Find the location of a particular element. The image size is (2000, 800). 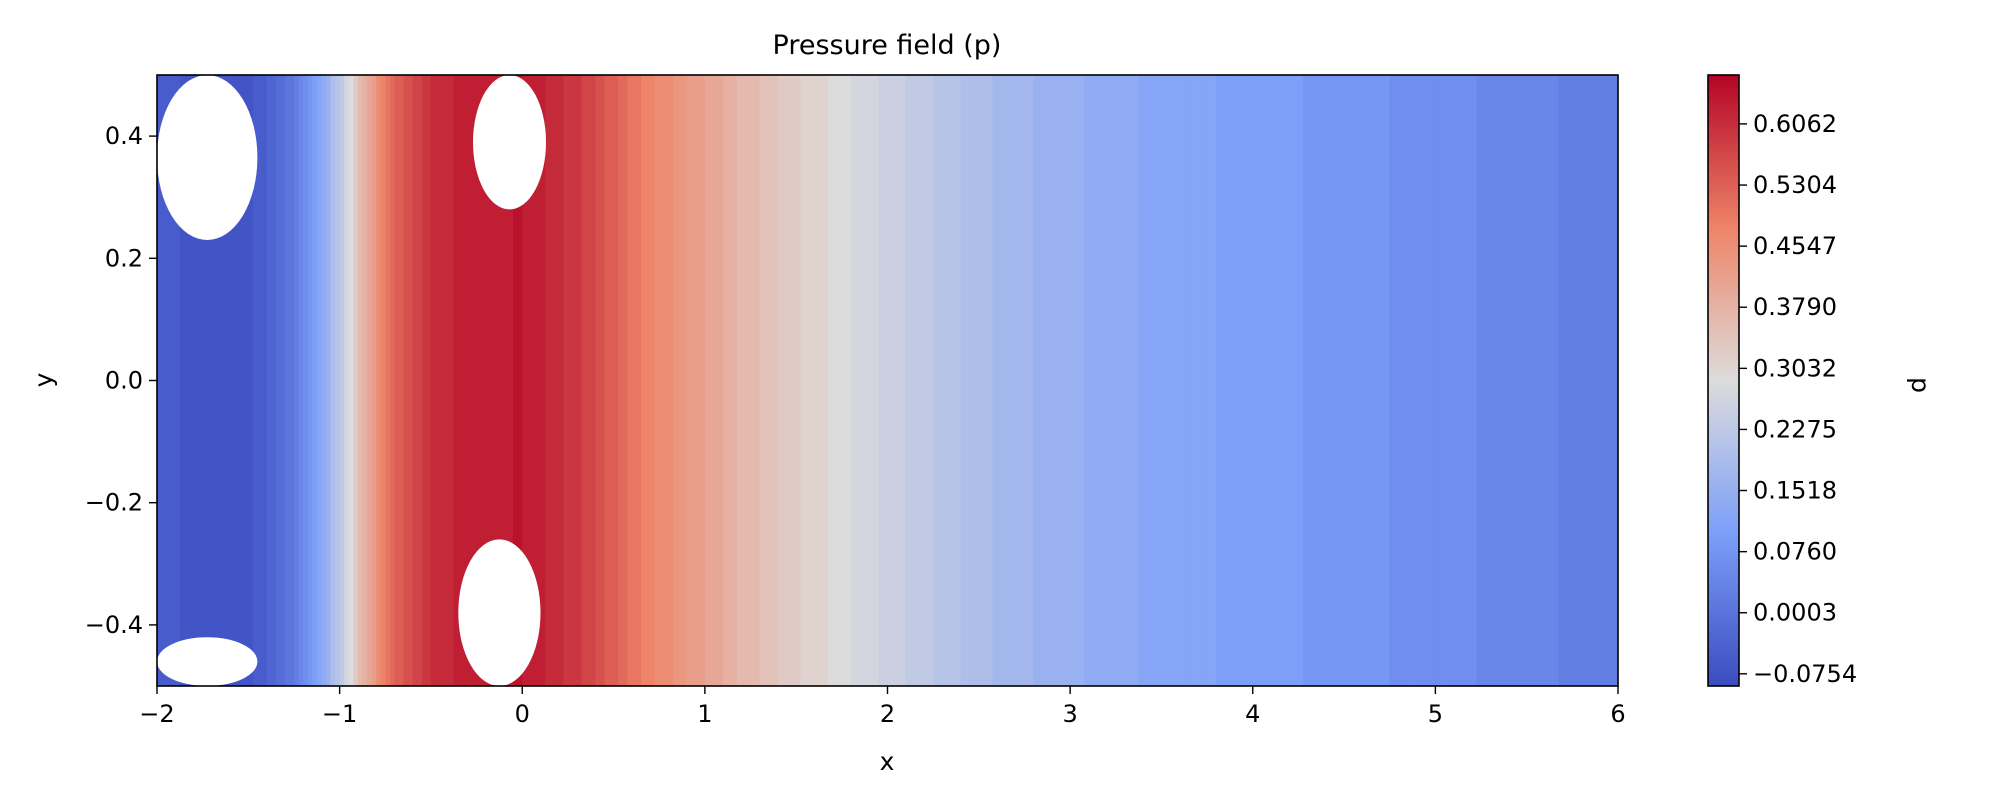

x-tick-label: −2 is located at coordinates (156, 714).